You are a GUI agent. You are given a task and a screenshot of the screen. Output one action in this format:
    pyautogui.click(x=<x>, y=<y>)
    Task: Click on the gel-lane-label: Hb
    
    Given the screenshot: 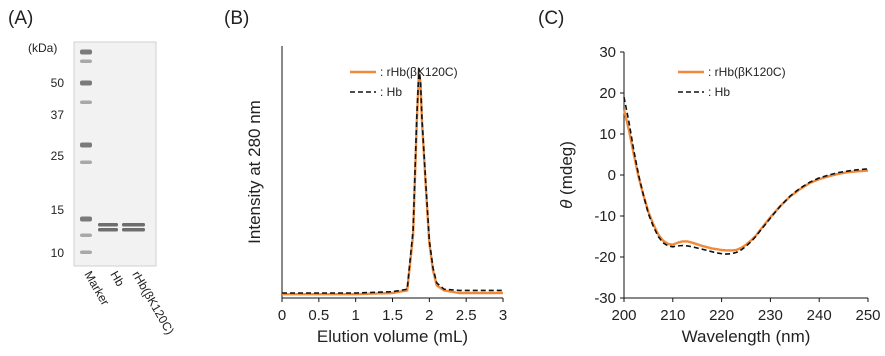 What is the action you would take?
    pyautogui.click(x=117, y=279)
    